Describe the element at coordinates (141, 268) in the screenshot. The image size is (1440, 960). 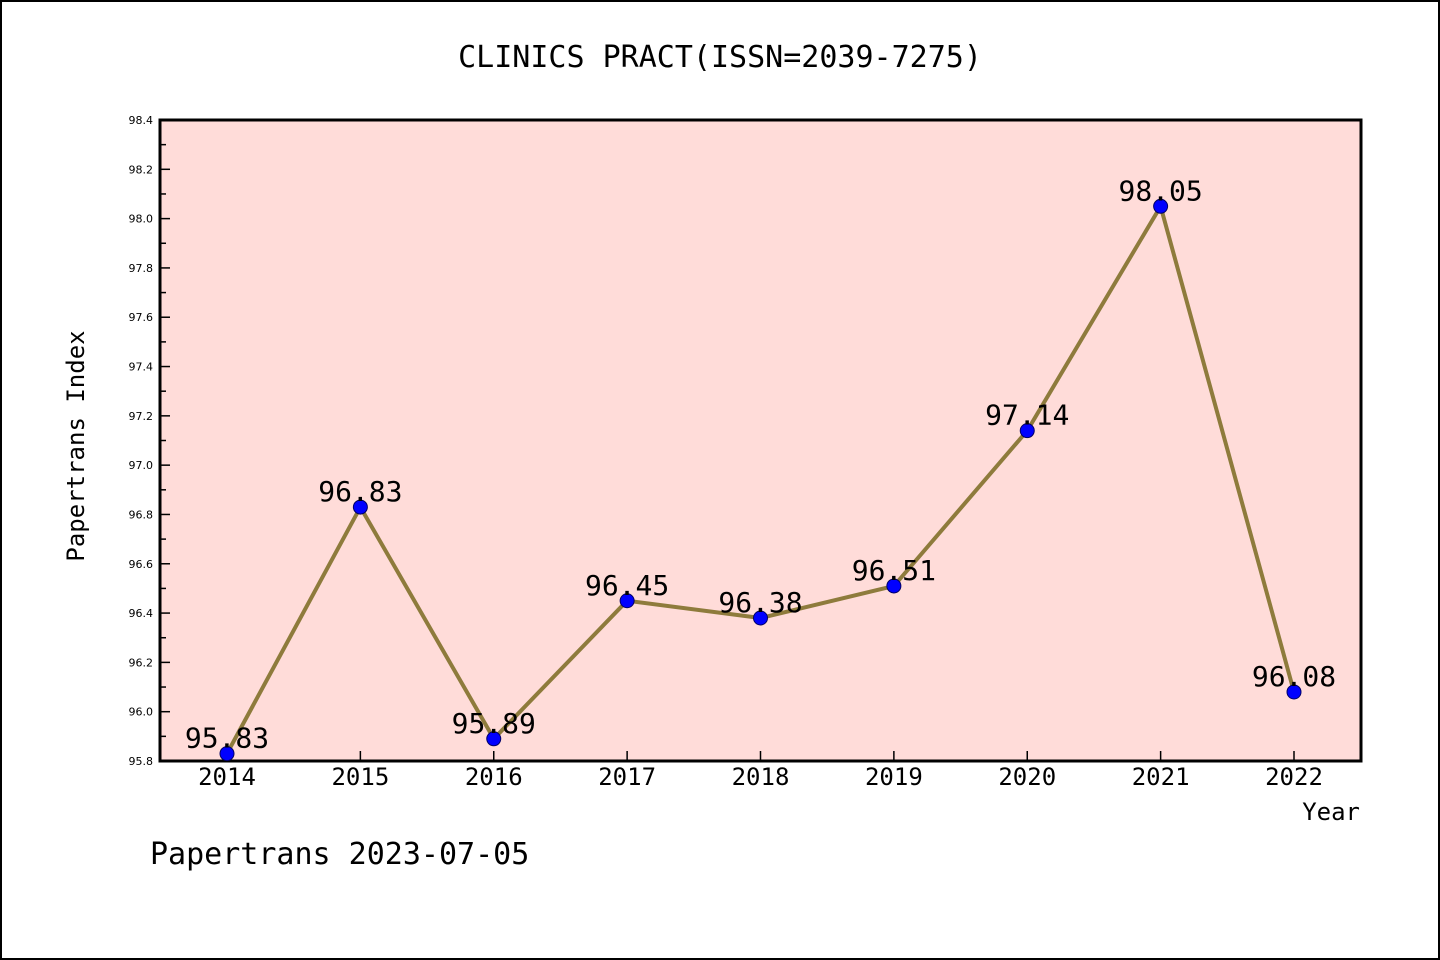
I see `y-tick-label: 97.8` at that location.